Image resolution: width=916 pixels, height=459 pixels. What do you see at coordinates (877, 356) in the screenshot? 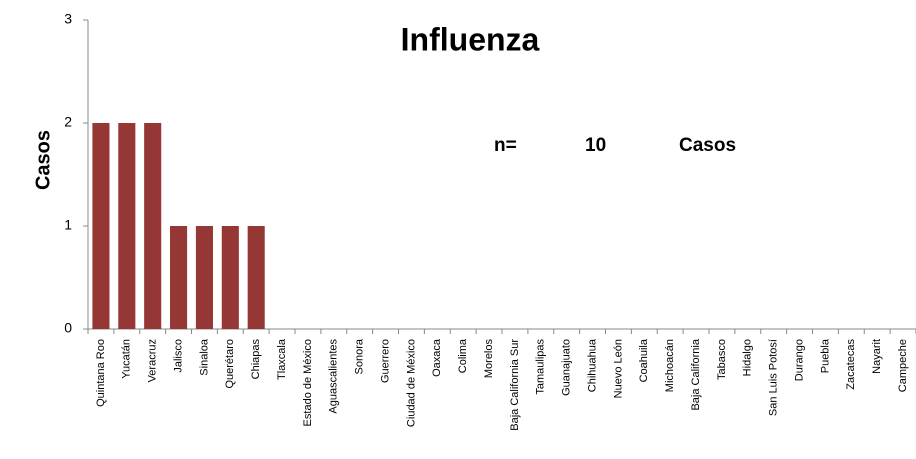
I see `x-tick-label: Nayarit` at bounding box center [877, 356].